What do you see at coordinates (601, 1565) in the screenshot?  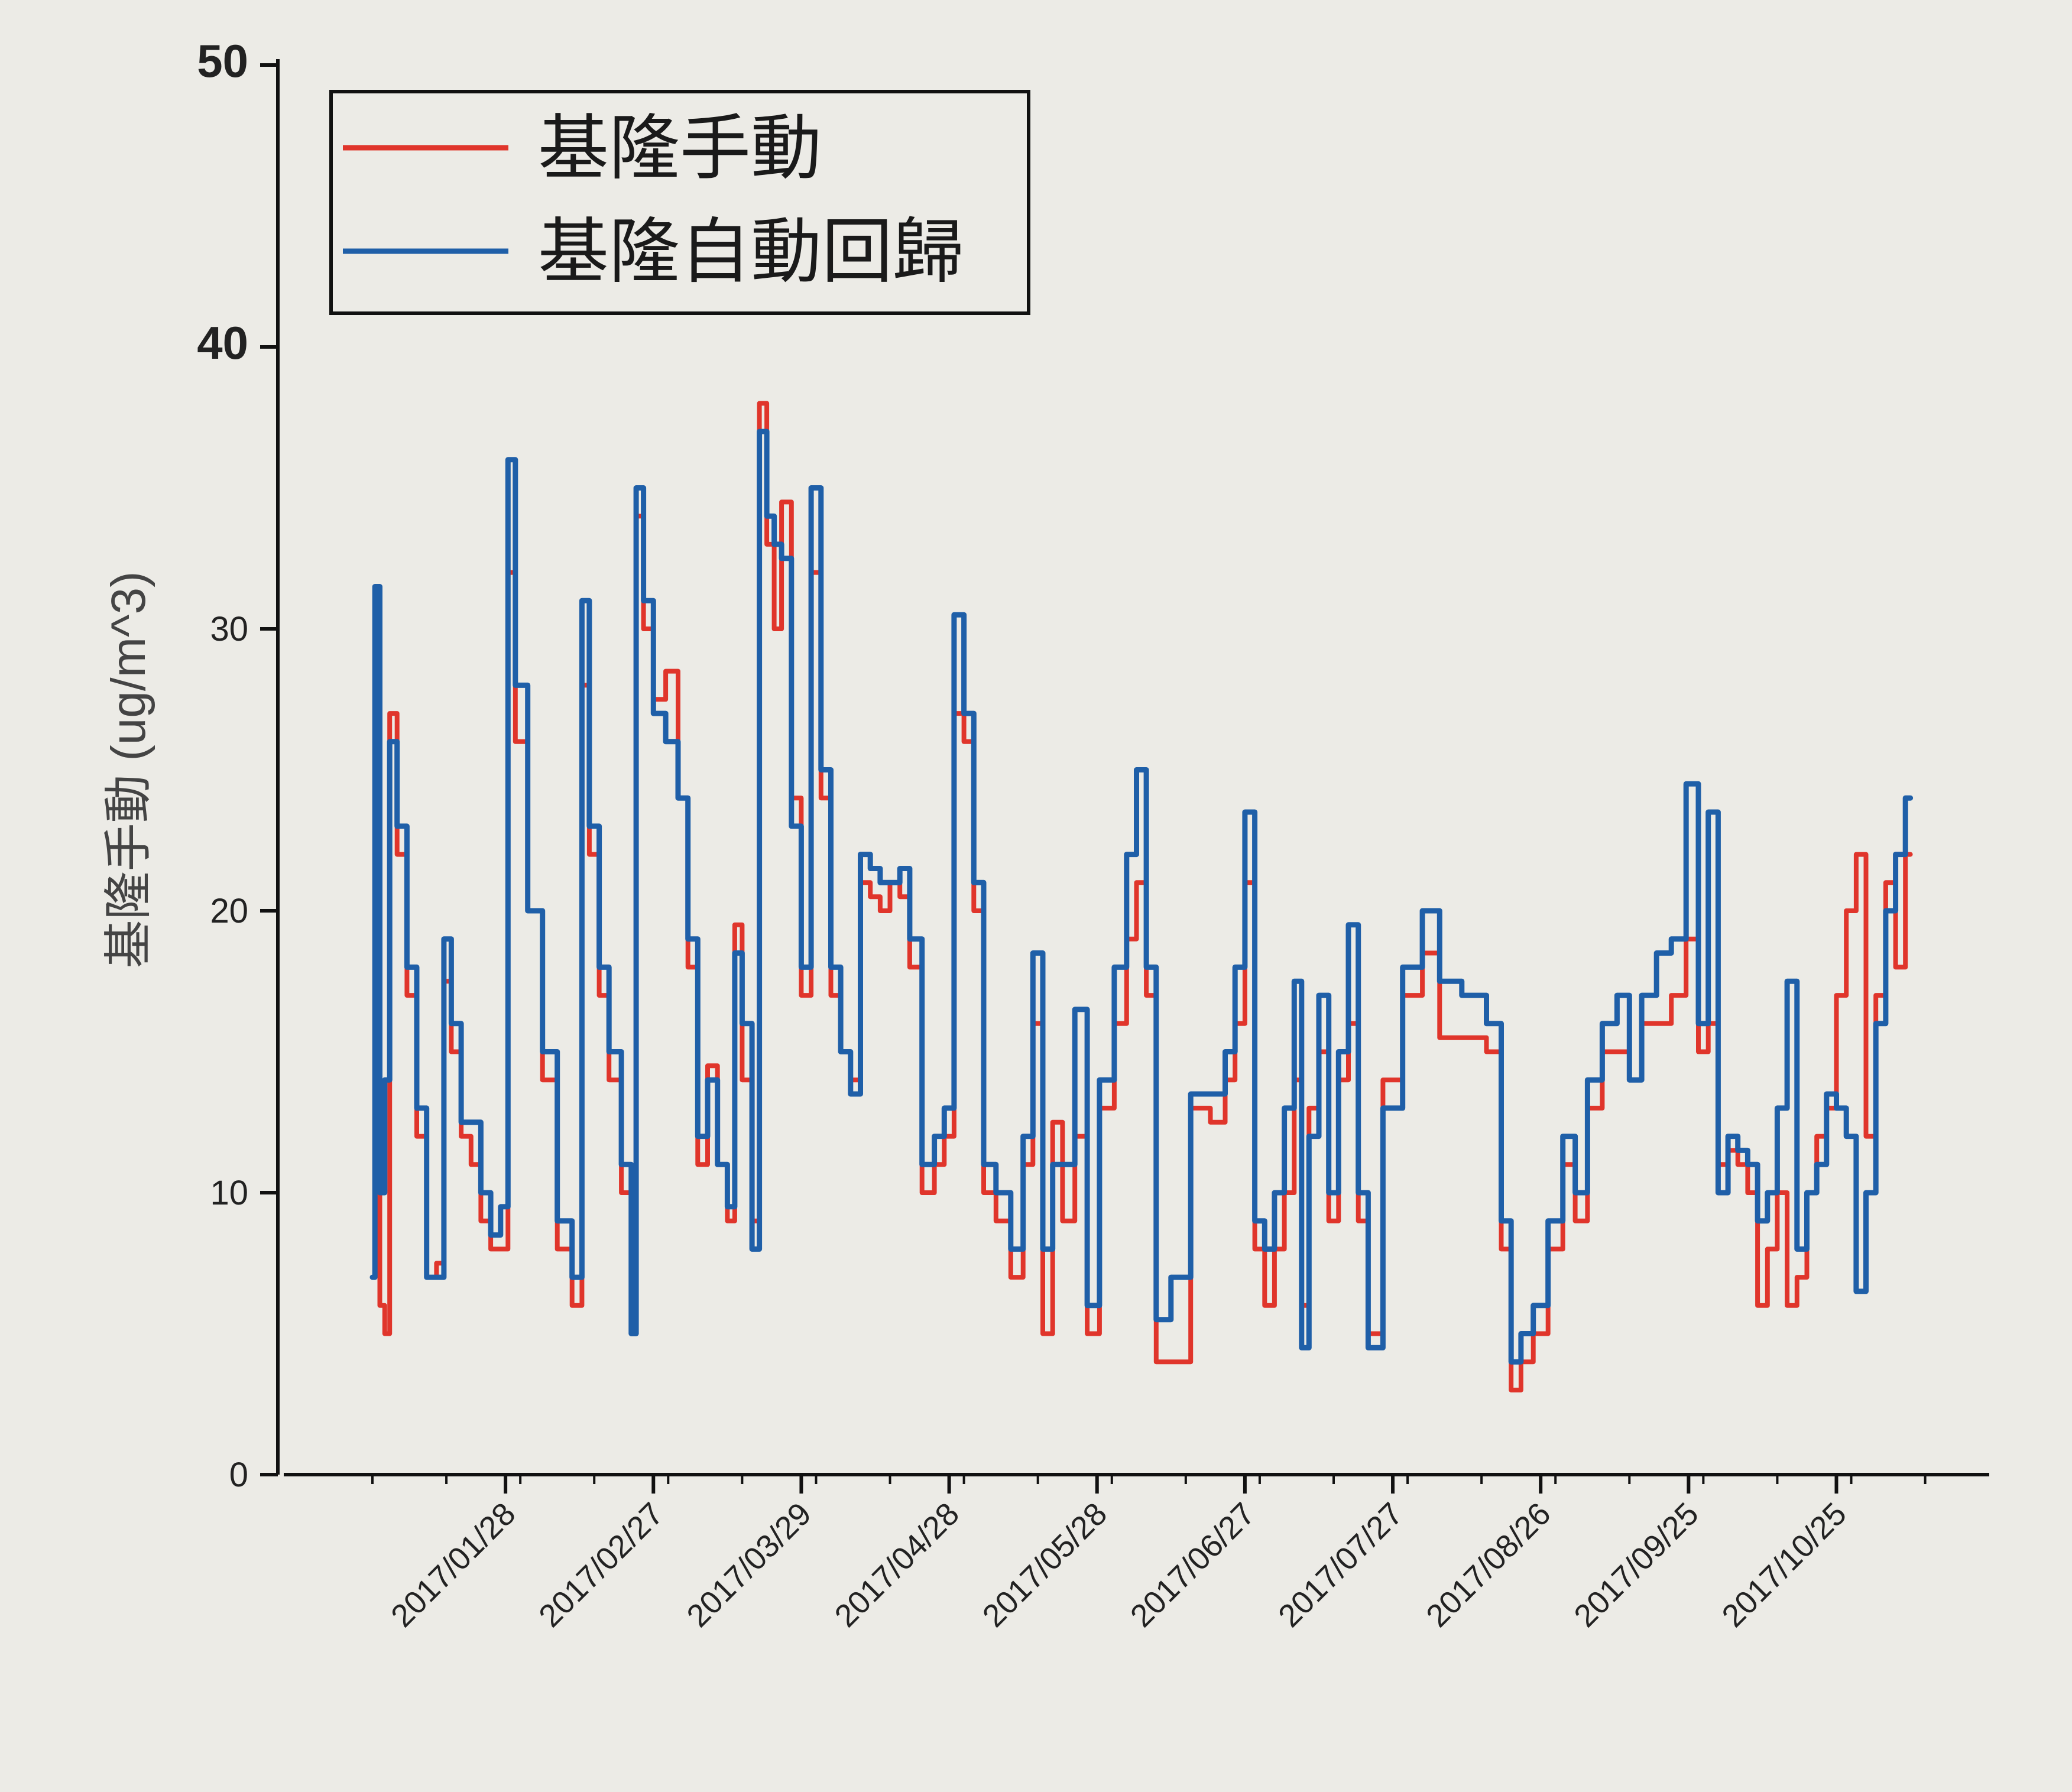 I see `x-tick-label: 2017/02/27` at bounding box center [601, 1565].